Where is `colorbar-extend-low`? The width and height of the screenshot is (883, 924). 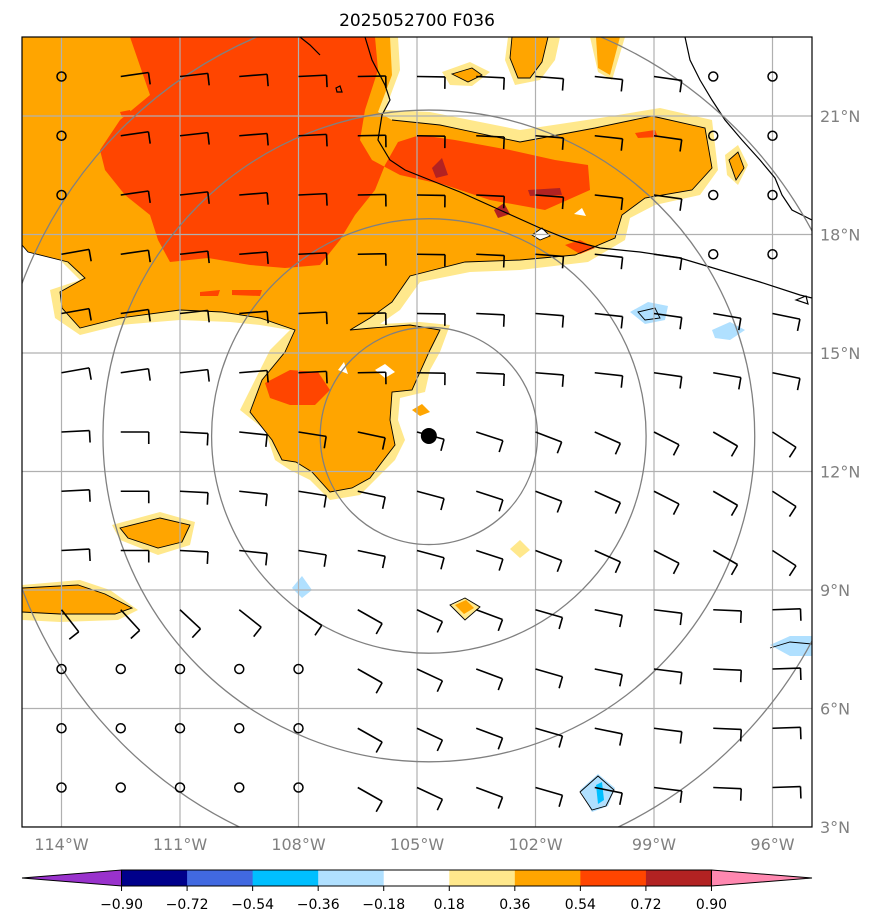 colorbar-extend-low is located at coordinates (72, 878).